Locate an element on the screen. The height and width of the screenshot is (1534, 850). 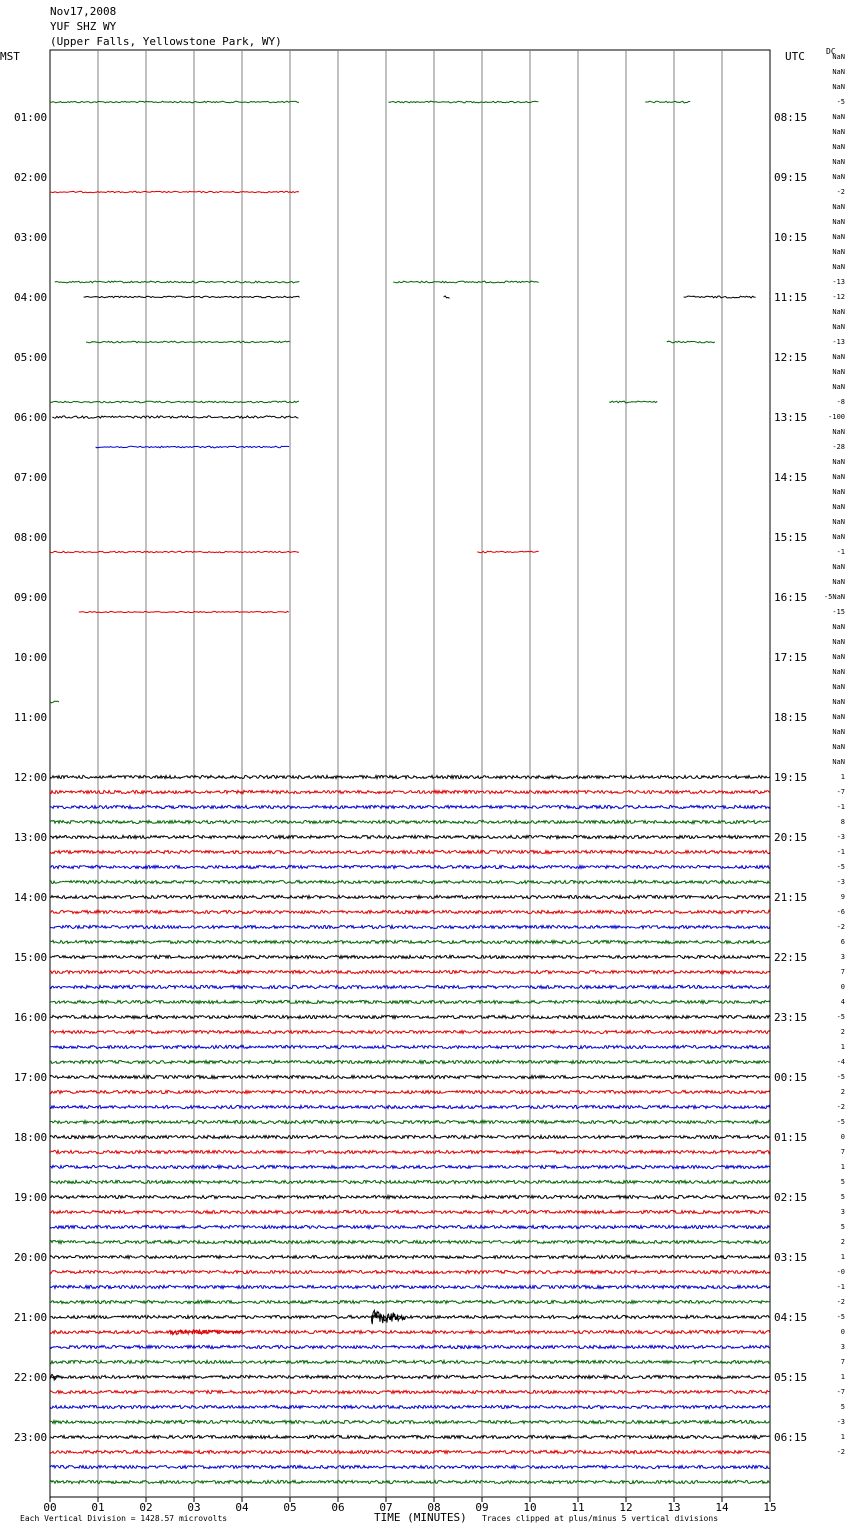
left-timezone-label: MST is located at coordinates (10, 56).